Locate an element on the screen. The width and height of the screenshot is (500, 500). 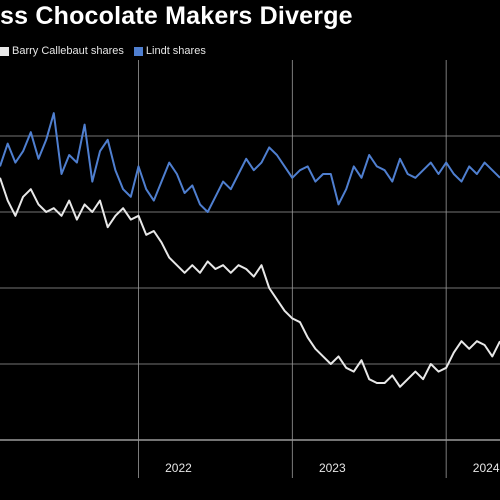
x-tick-label: 2022 is located at coordinates (178, 468).